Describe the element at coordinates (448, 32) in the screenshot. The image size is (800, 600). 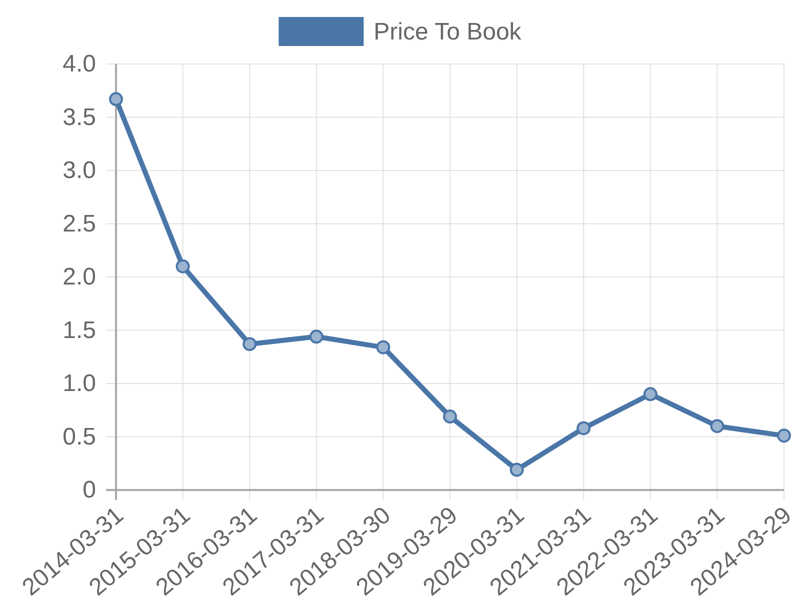
I see `legend-label: Price To Book` at that location.